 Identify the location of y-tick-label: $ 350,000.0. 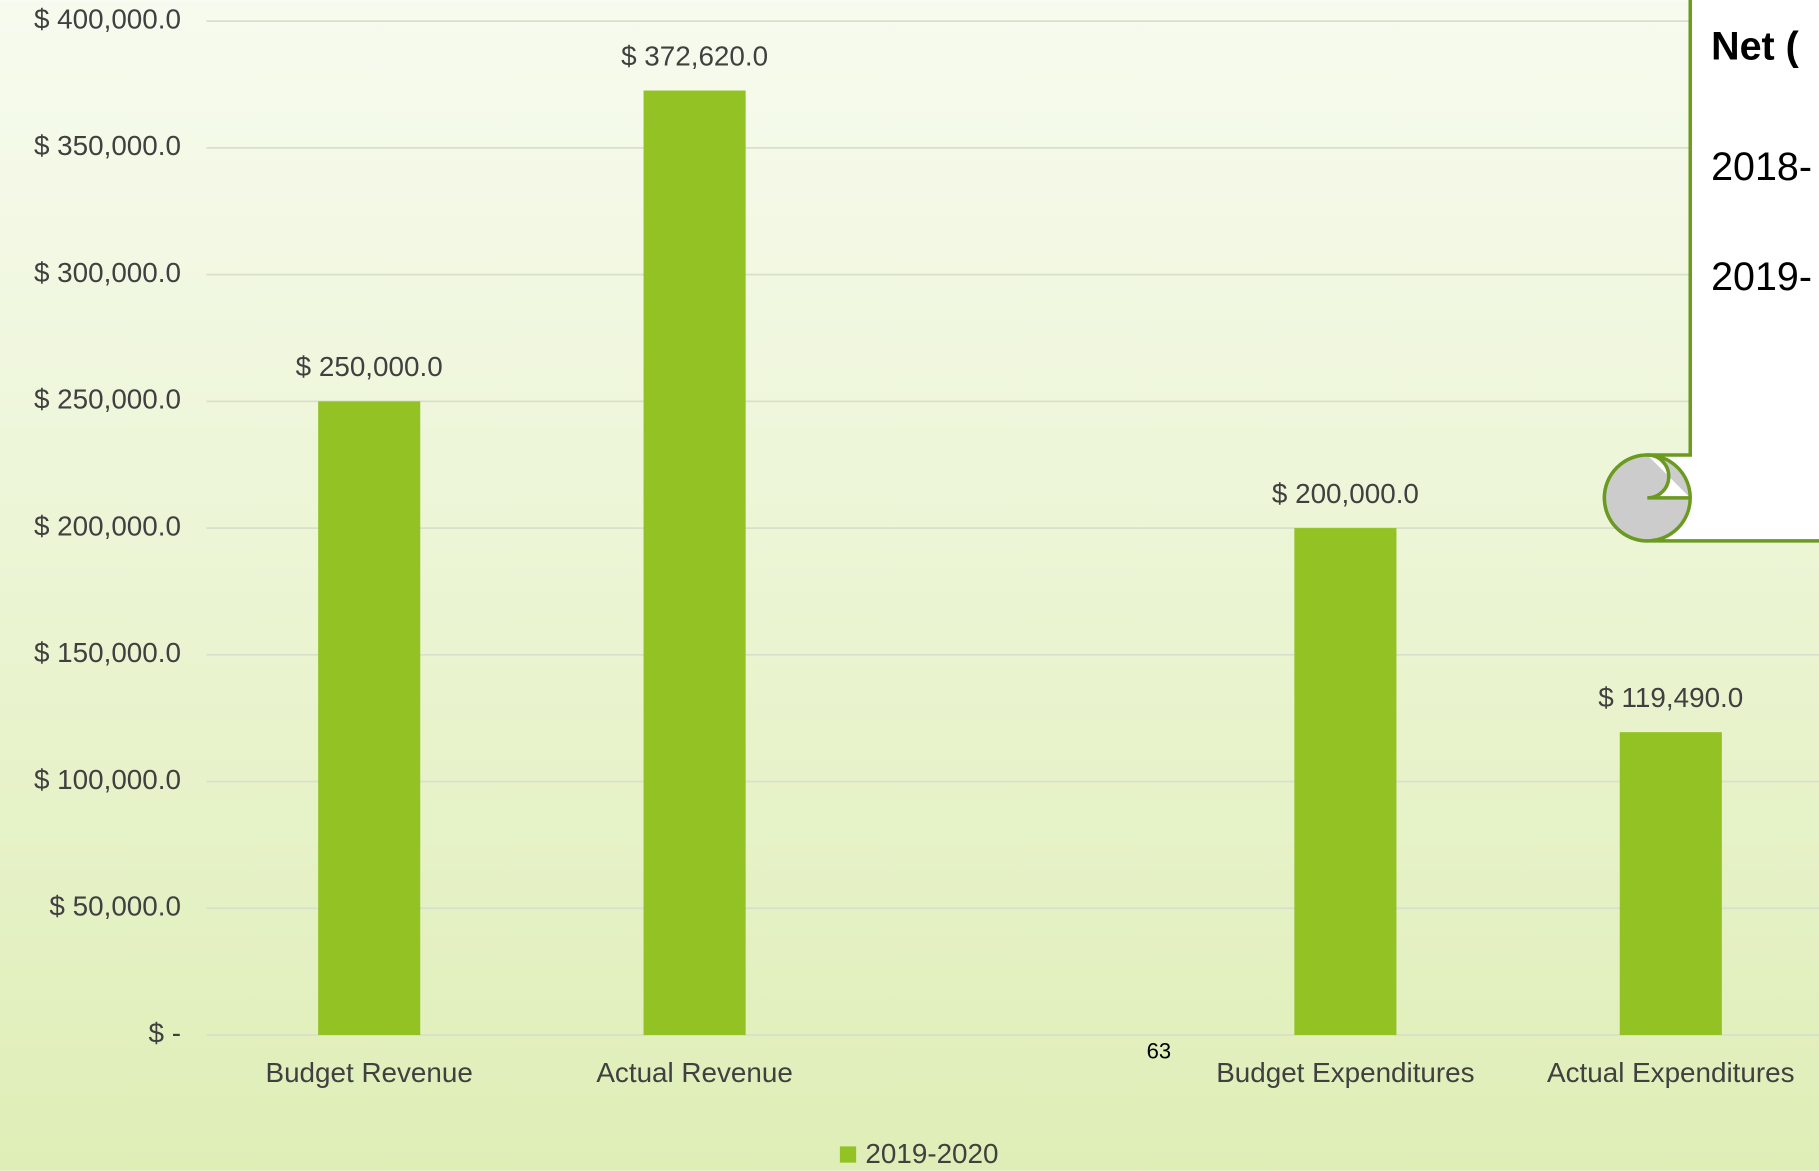
(107, 145).